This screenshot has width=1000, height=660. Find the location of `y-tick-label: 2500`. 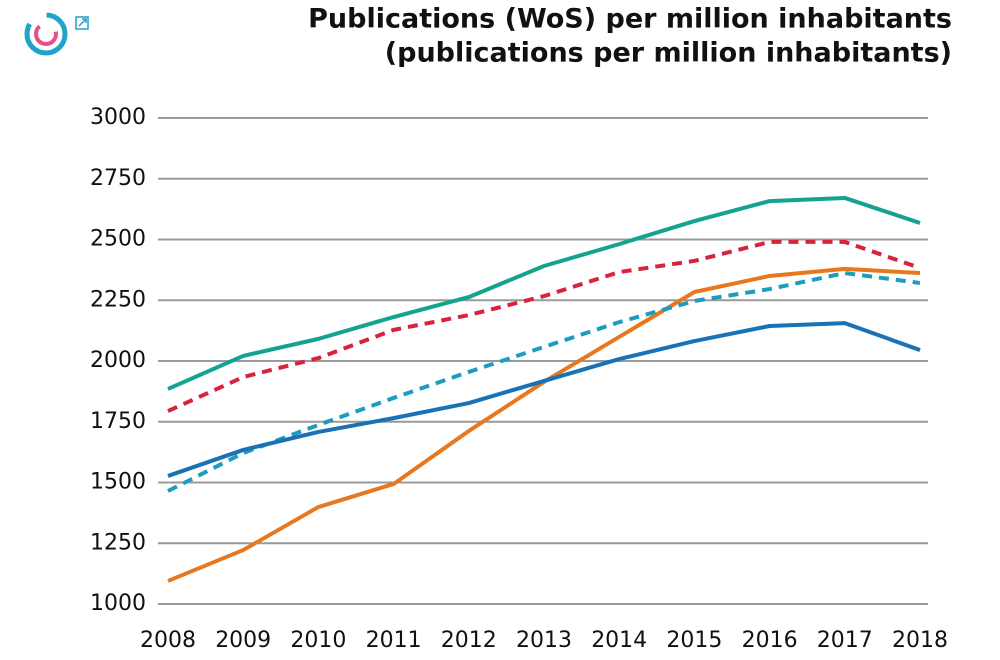

y-tick-label: 2500 is located at coordinates (118, 239).